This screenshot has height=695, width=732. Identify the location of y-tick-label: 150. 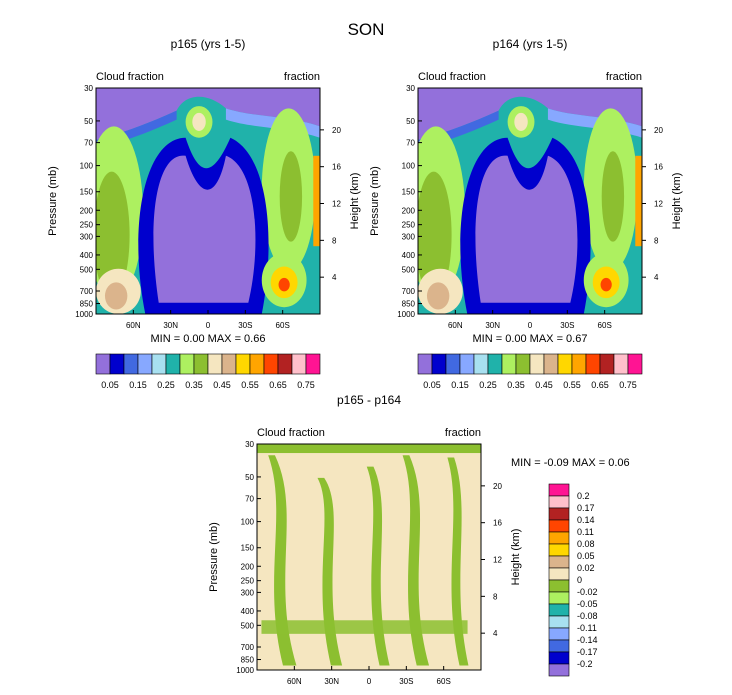
(409, 192).